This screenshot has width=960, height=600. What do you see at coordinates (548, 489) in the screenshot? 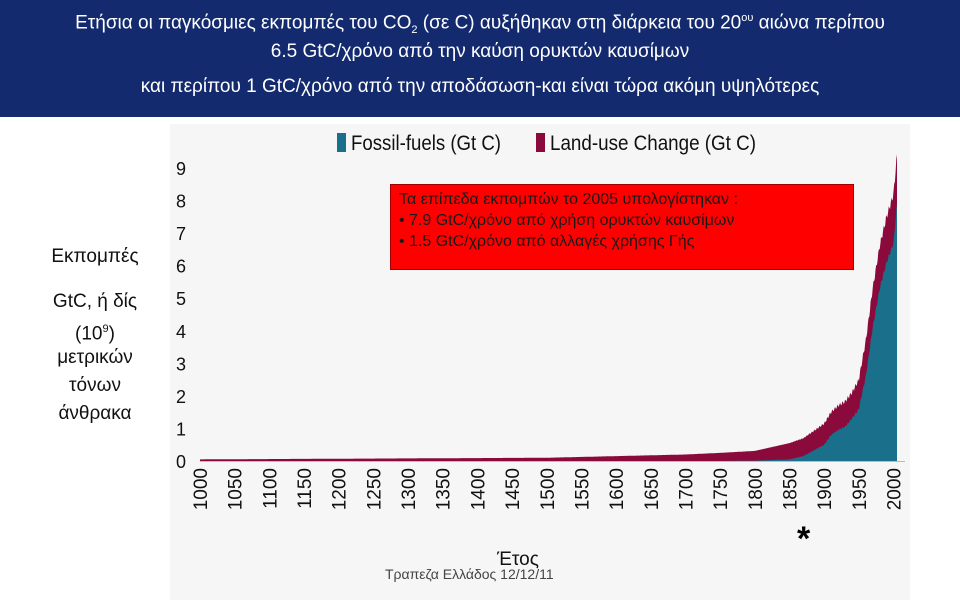
I see `x-tick-label: 1500` at bounding box center [548, 489].